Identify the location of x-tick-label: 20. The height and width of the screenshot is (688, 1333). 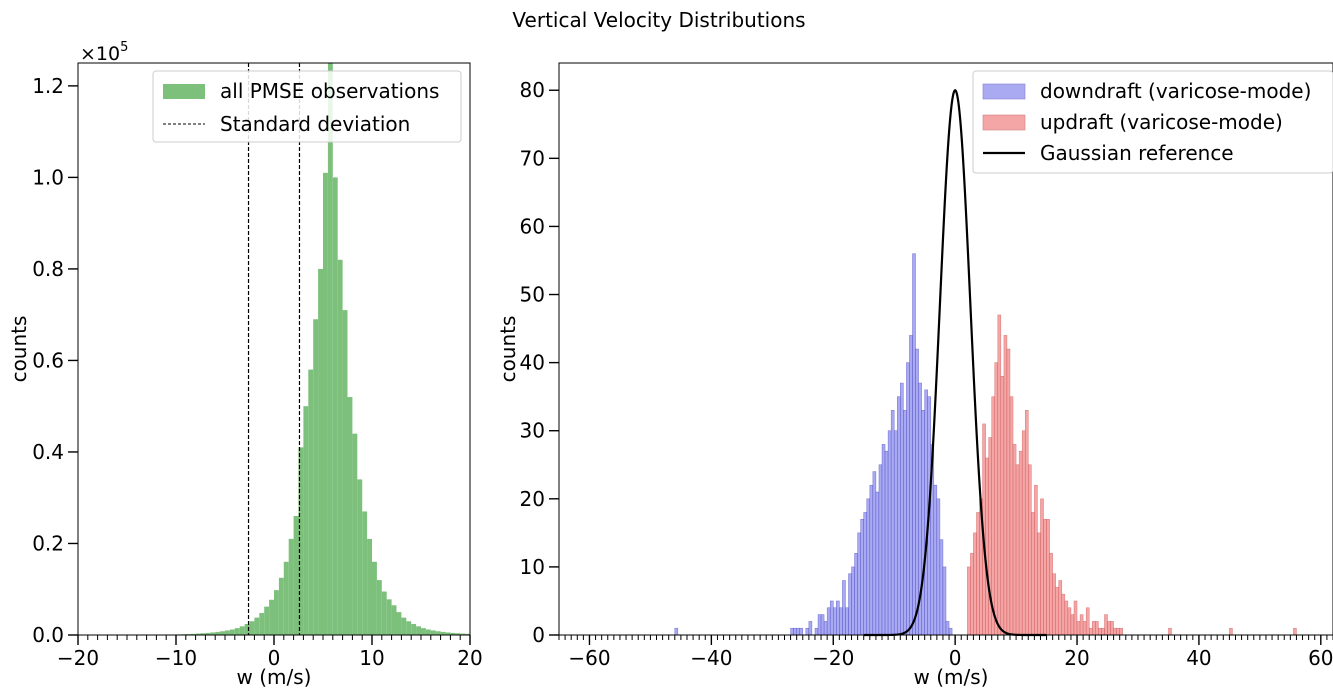
(469, 658).